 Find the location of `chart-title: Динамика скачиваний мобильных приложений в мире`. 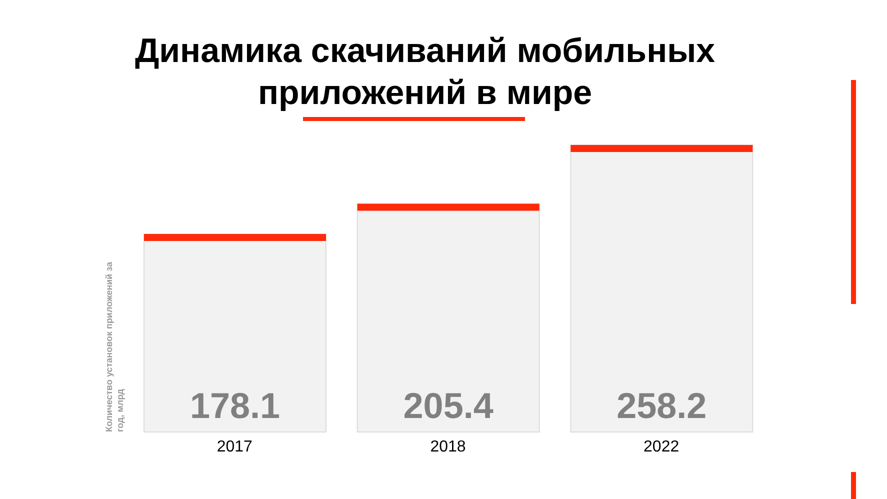

chart-title: Динамика скачиваний мобильных приложений в мире is located at coordinates (425, 72).